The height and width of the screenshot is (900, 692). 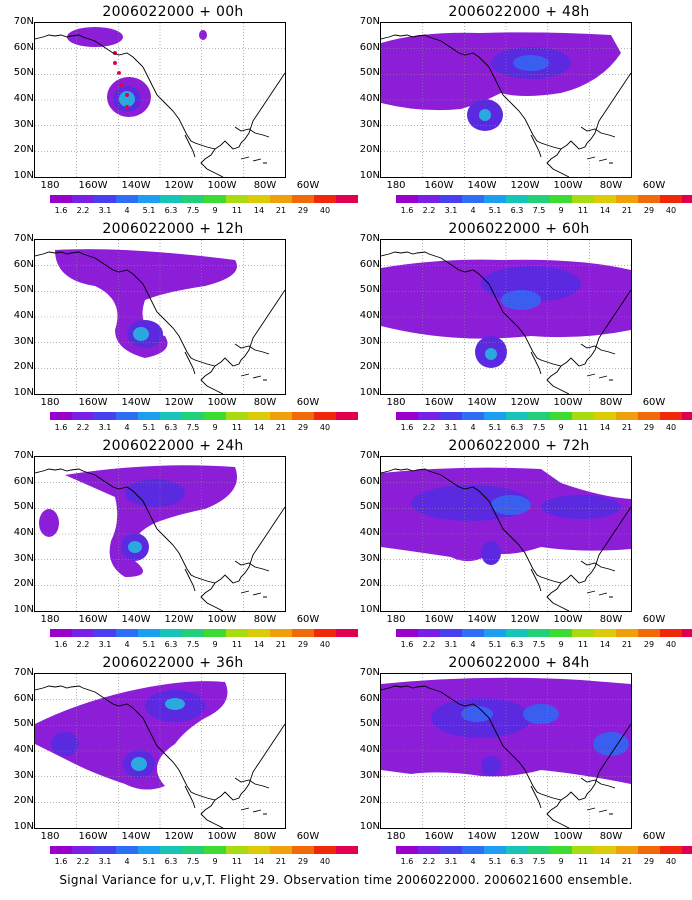 I want to click on latitude-label: 70N, so click(x=23, y=672).